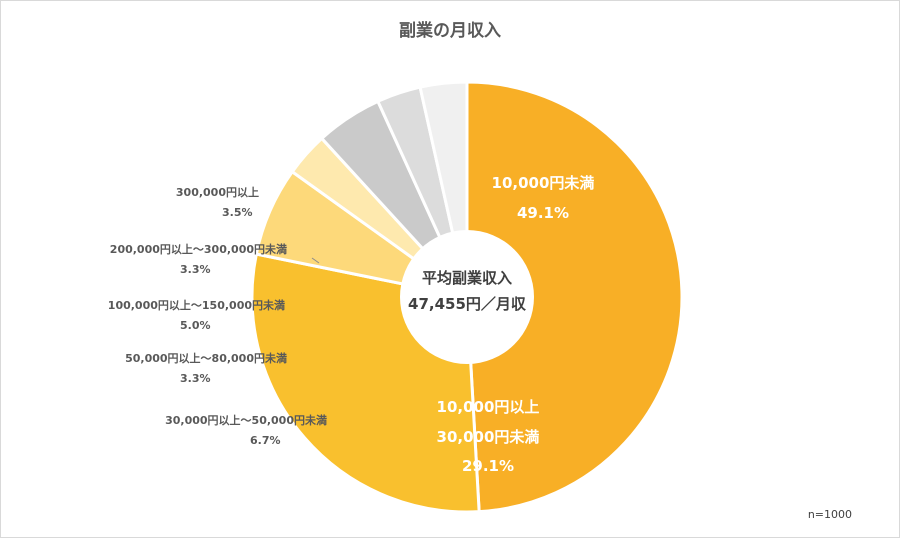  Describe the element at coordinates (488, 407) in the screenshot. I see `slice-label-1-name-a: 10,000円以上` at that location.